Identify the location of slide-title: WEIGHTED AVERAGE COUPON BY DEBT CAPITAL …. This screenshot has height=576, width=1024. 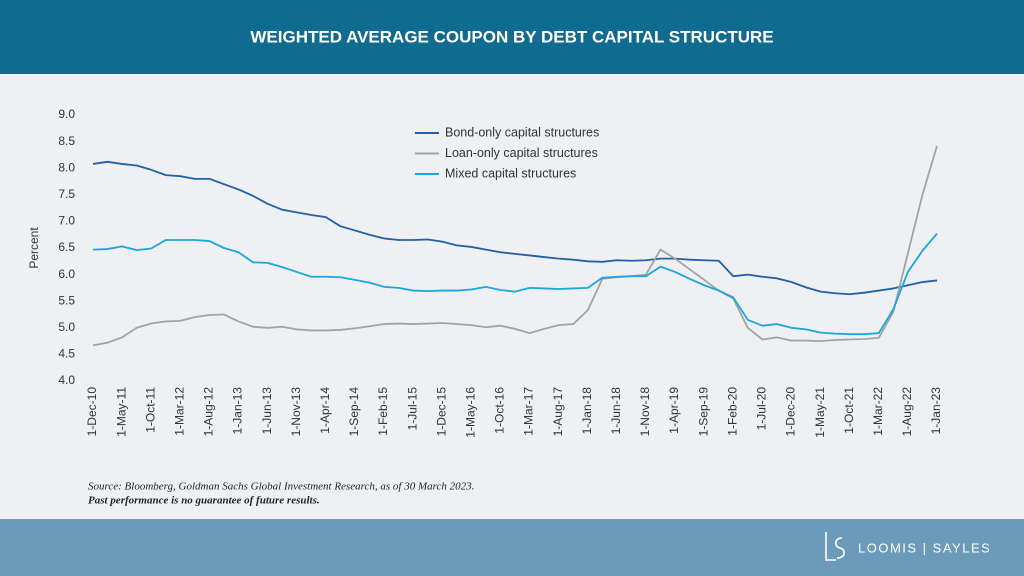
(511, 36).